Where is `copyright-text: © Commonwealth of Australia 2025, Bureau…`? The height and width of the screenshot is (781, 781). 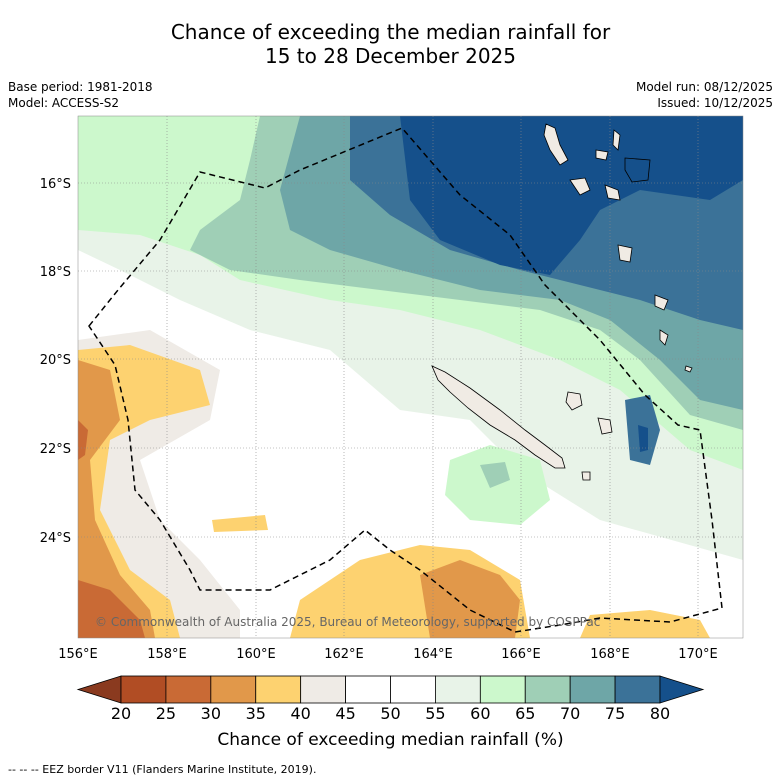 copyright-text: © Commonwealth of Australia 2025, Bureau… is located at coordinates (347, 622).